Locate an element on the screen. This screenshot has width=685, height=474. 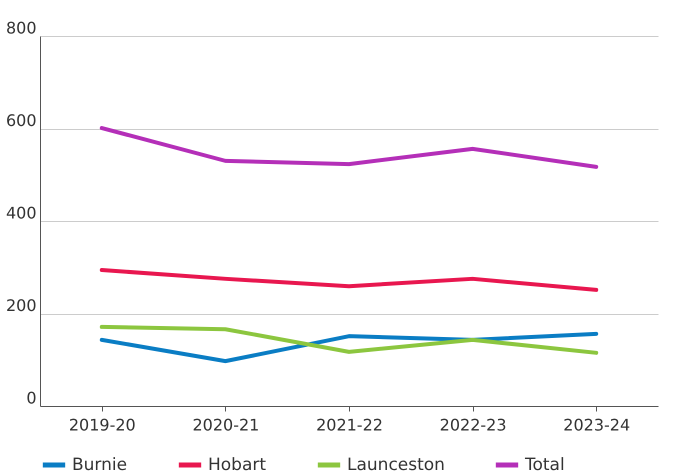
y-tick-label: 0 is located at coordinates (31, 398).